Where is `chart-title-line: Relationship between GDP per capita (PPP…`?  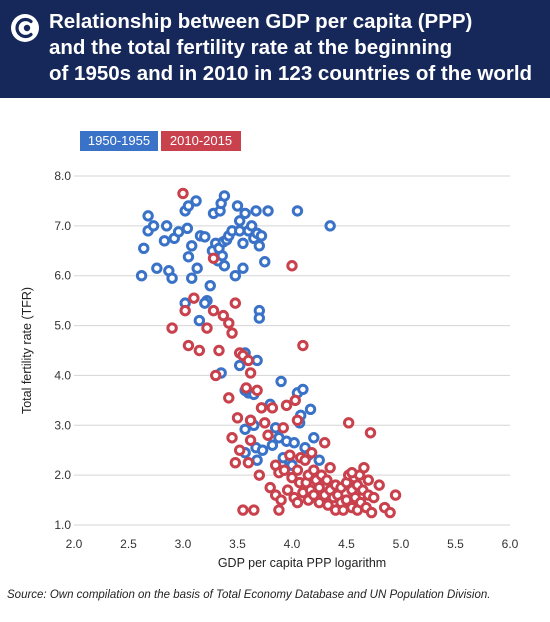
chart-title-line: Relationship between GDP per capita (PPP… is located at coordinates (261, 21).